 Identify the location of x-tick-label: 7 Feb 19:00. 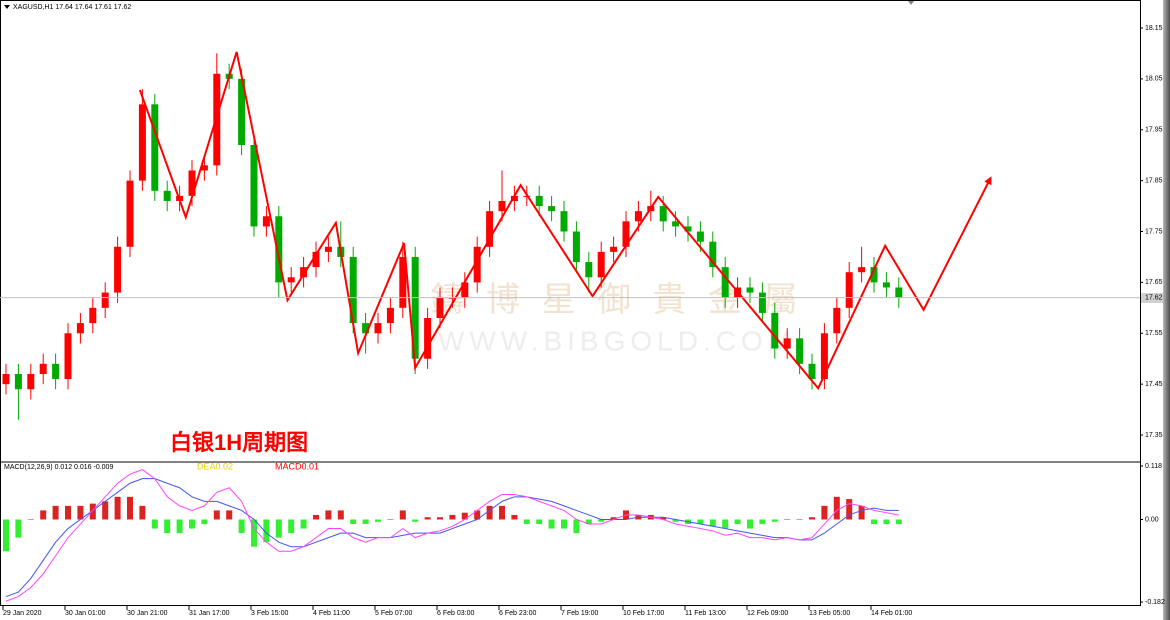
(579, 613).